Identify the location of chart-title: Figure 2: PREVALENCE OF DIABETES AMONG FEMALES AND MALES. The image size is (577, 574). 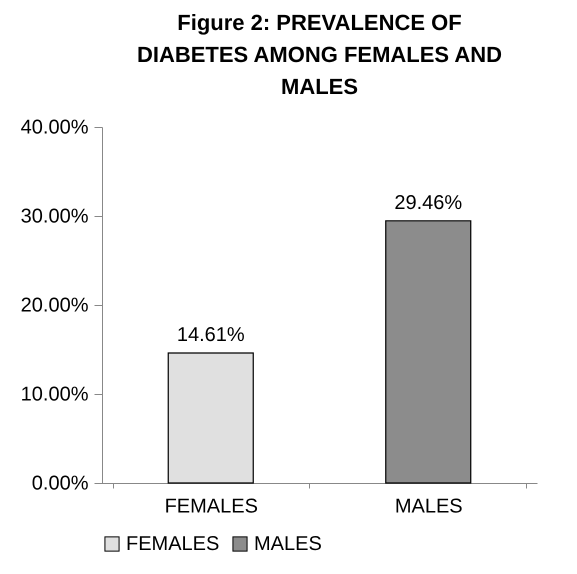
(319, 54).